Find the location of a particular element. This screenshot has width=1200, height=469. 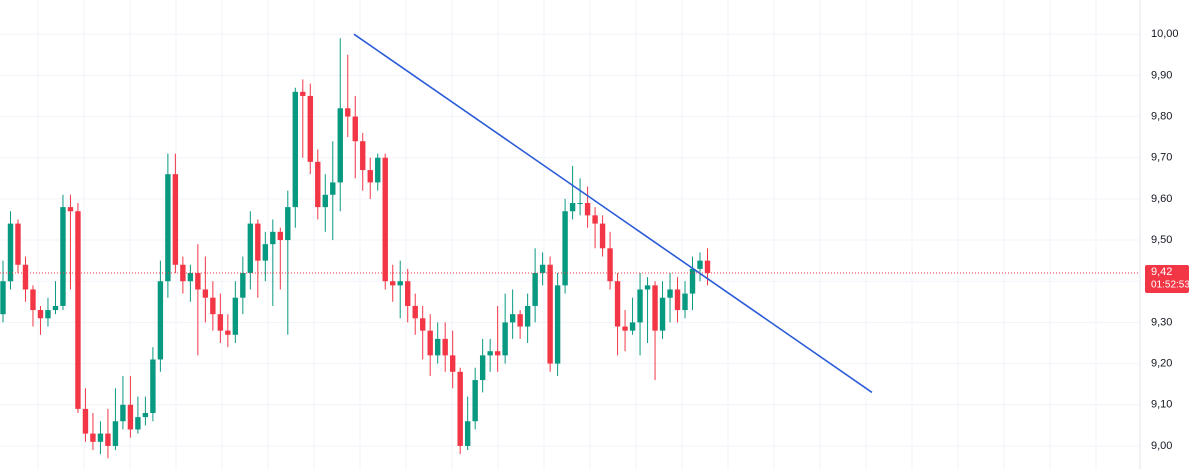

y-tick-label: 9,10 is located at coordinates (1161, 405).